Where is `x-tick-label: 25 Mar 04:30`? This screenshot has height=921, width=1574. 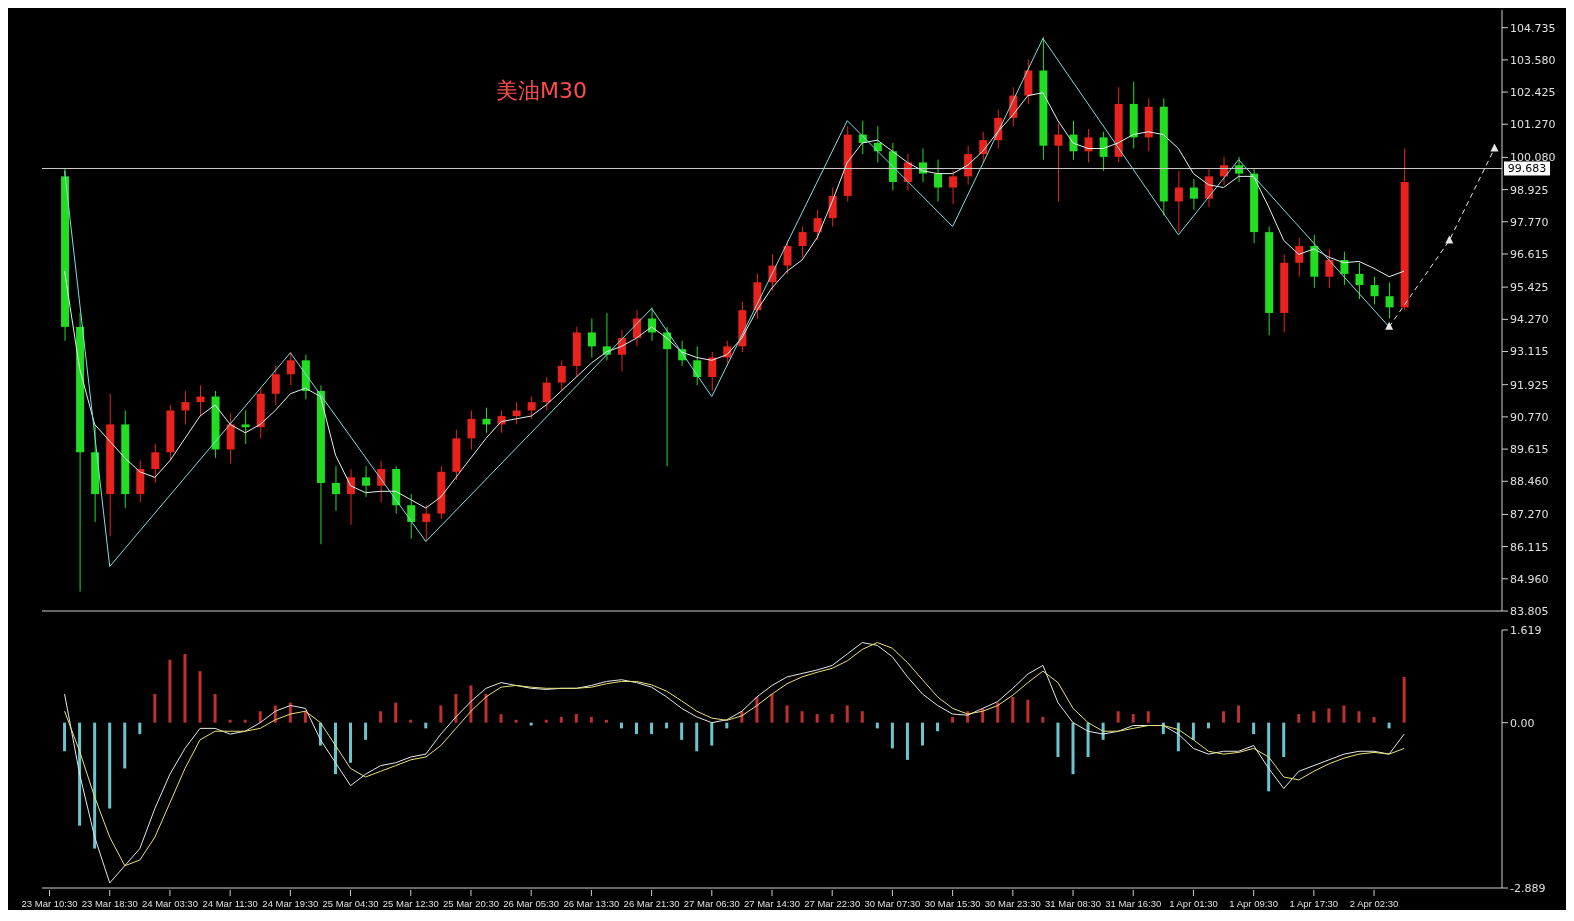 x-tick-label: 25 Mar 04:30 is located at coordinates (350, 903).